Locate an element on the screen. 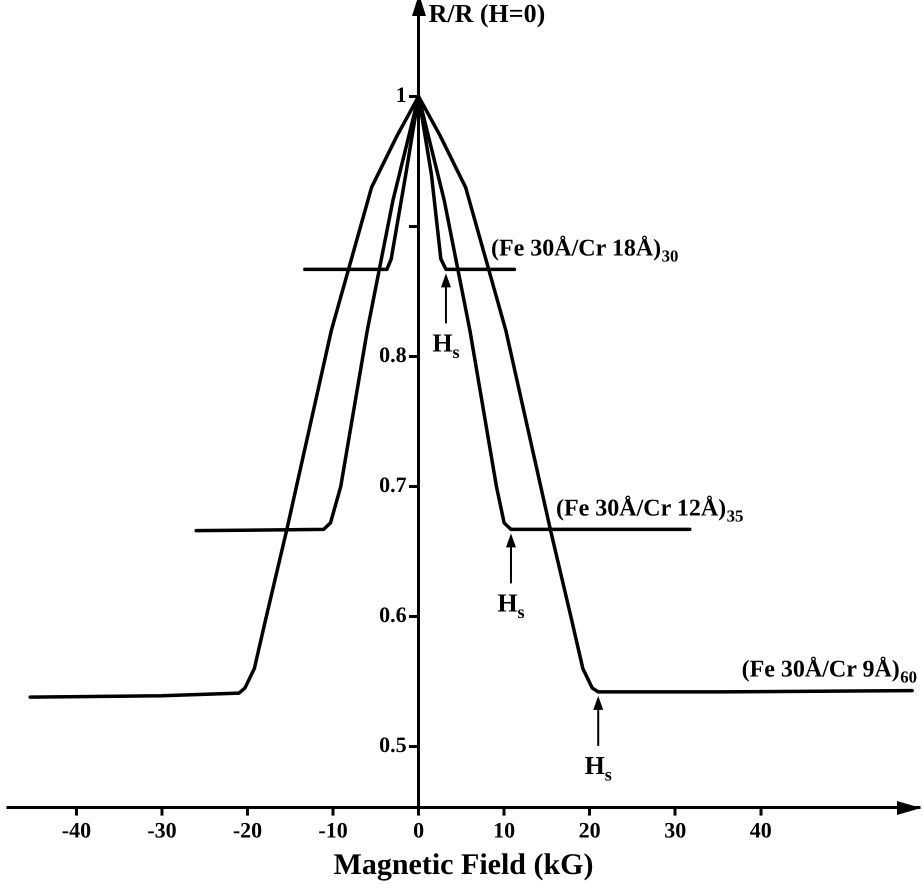 This screenshot has height=894, width=923. x-tick-label: -10 is located at coordinates (333, 829).